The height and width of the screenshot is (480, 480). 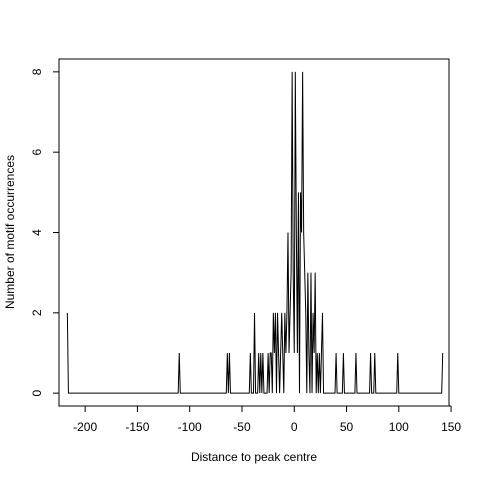 What do you see at coordinates (37, 312) in the screenshot?
I see `y-tick-label: 2` at bounding box center [37, 312].